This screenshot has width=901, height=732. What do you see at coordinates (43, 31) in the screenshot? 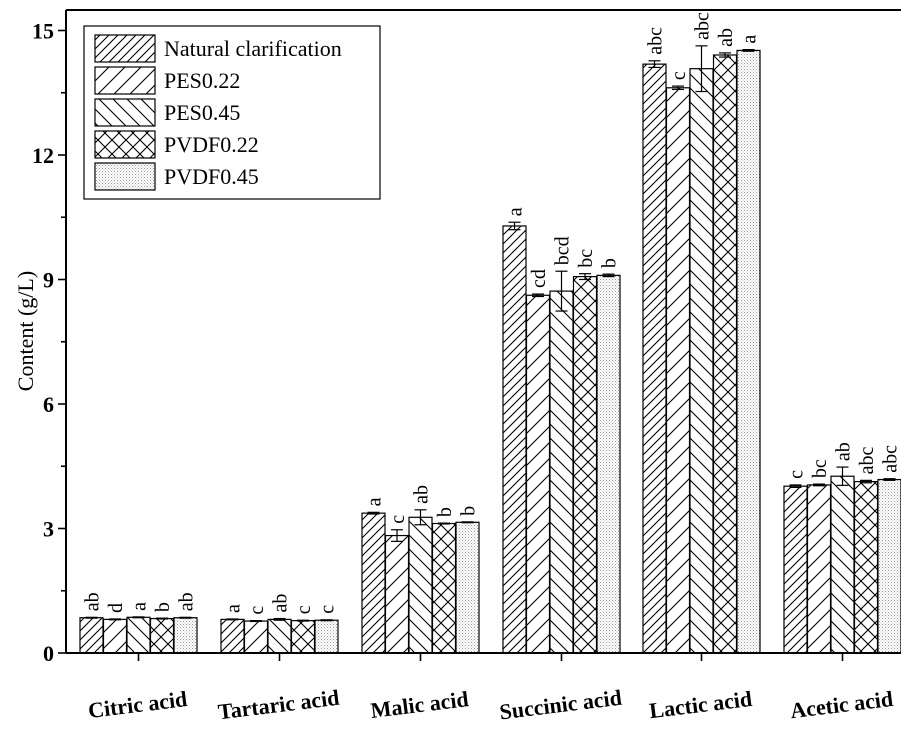
I see `y-tick-label: 15` at bounding box center [43, 31].